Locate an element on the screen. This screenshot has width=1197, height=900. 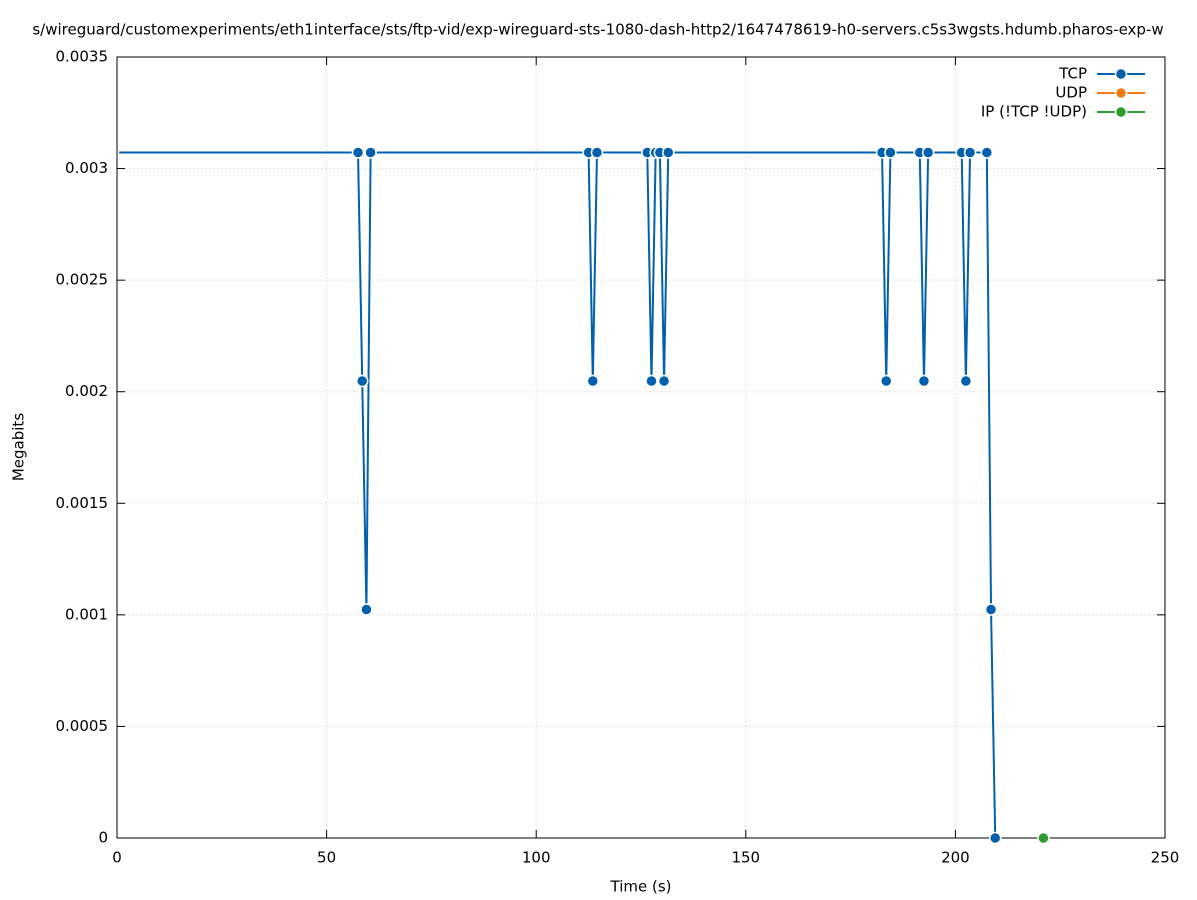
y-tick-label: 0.002 is located at coordinates (86, 391).